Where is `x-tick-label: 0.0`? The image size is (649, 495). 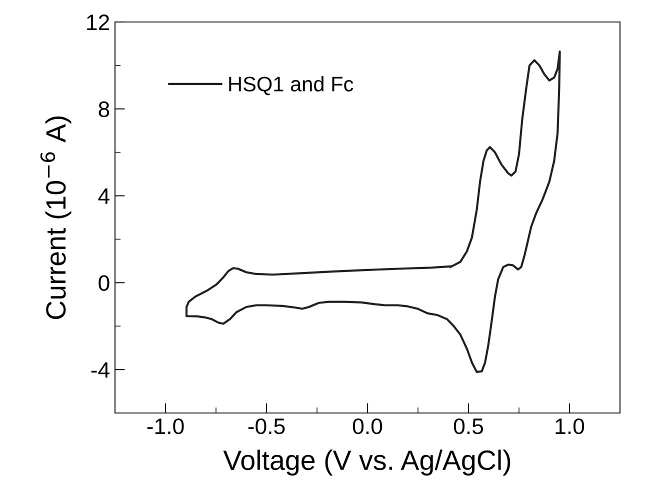
x-tick-label: 0.0 is located at coordinates (367, 426).